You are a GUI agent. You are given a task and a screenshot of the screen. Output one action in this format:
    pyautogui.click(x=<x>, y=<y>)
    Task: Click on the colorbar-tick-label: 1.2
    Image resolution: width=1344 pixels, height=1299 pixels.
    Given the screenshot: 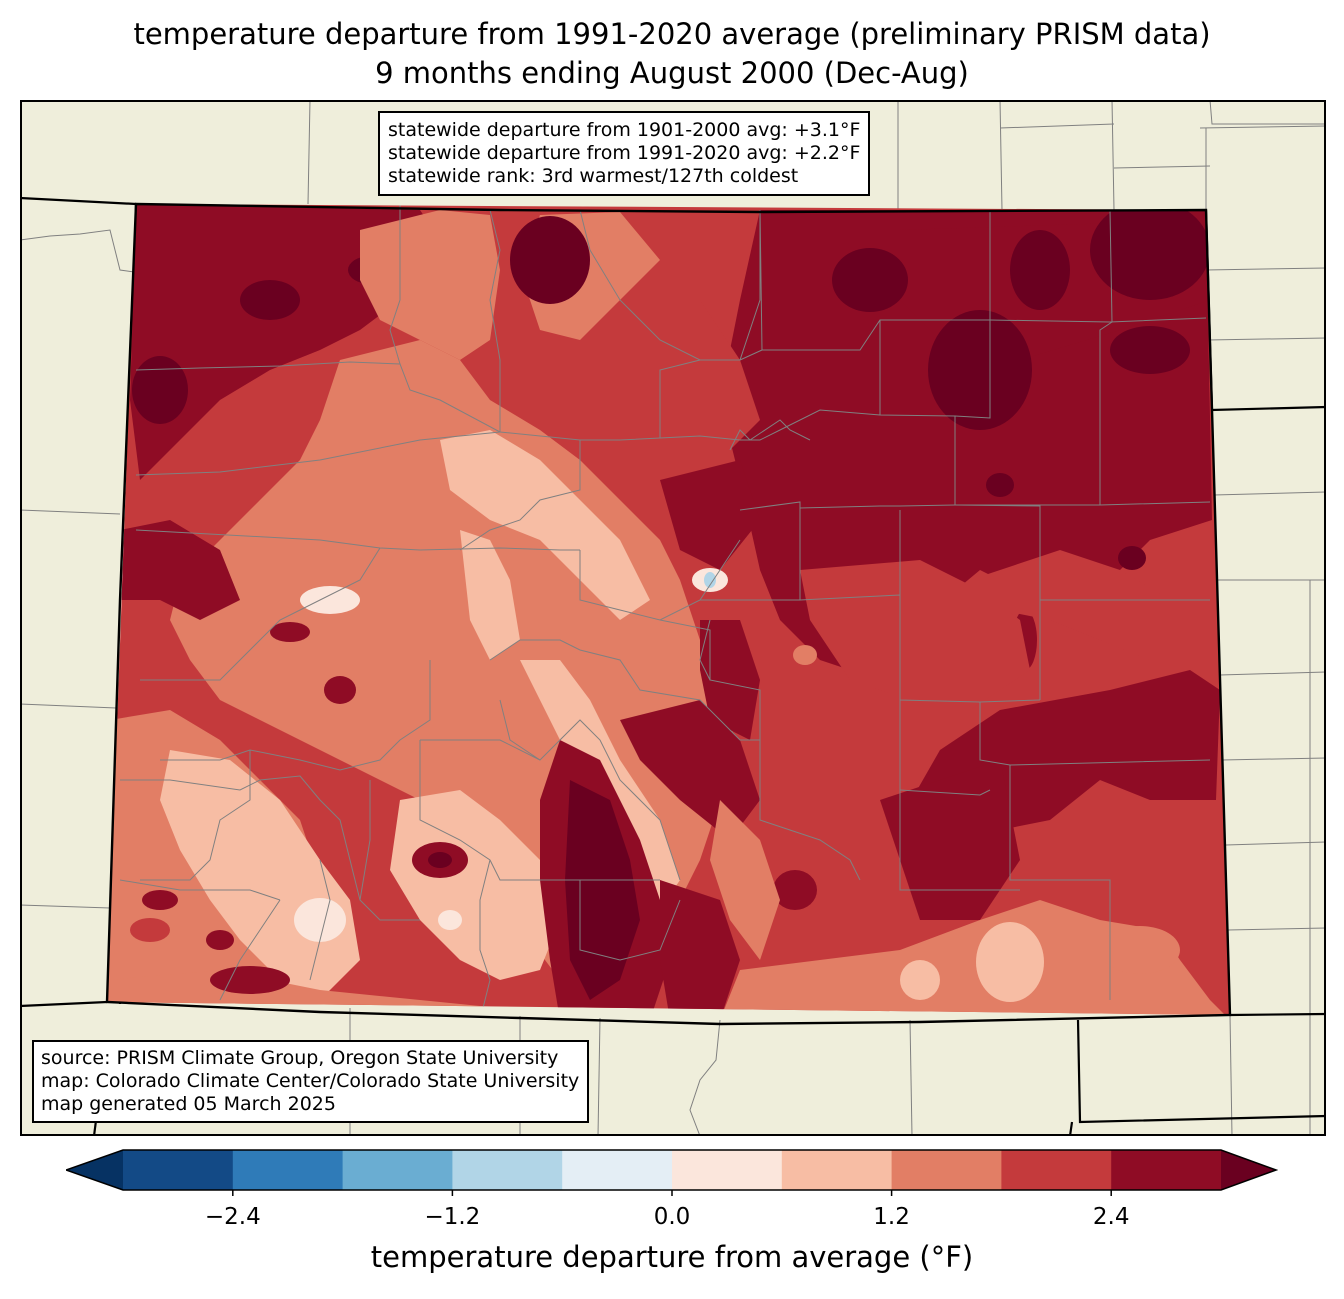 What is the action you would take?
    pyautogui.click(x=891, y=1217)
    